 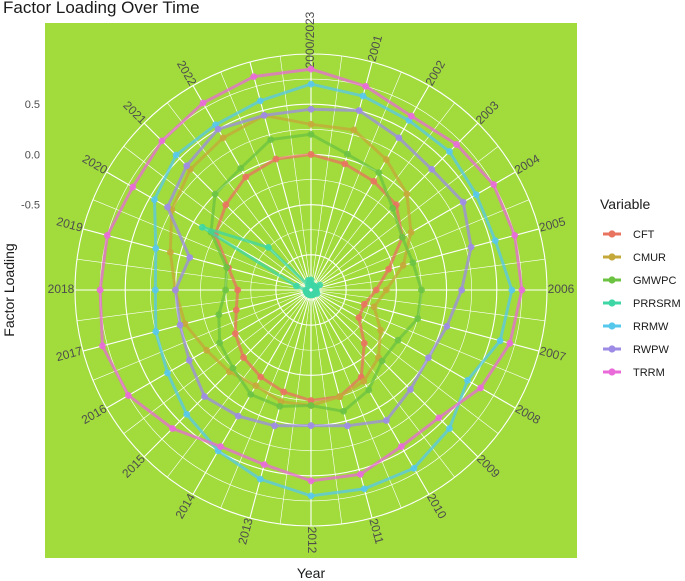 What do you see at coordinates (312, 540) in the screenshot?
I see `year-tick-label: 2012` at bounding box center [312, 540].